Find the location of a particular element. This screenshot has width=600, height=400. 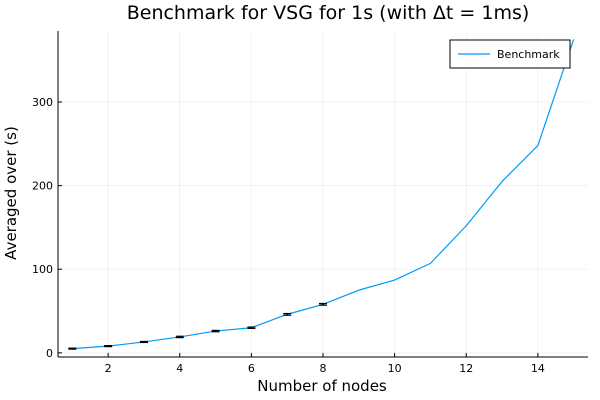

y-axis-label: Averaged over (s) is located at coordinates (11, 193).